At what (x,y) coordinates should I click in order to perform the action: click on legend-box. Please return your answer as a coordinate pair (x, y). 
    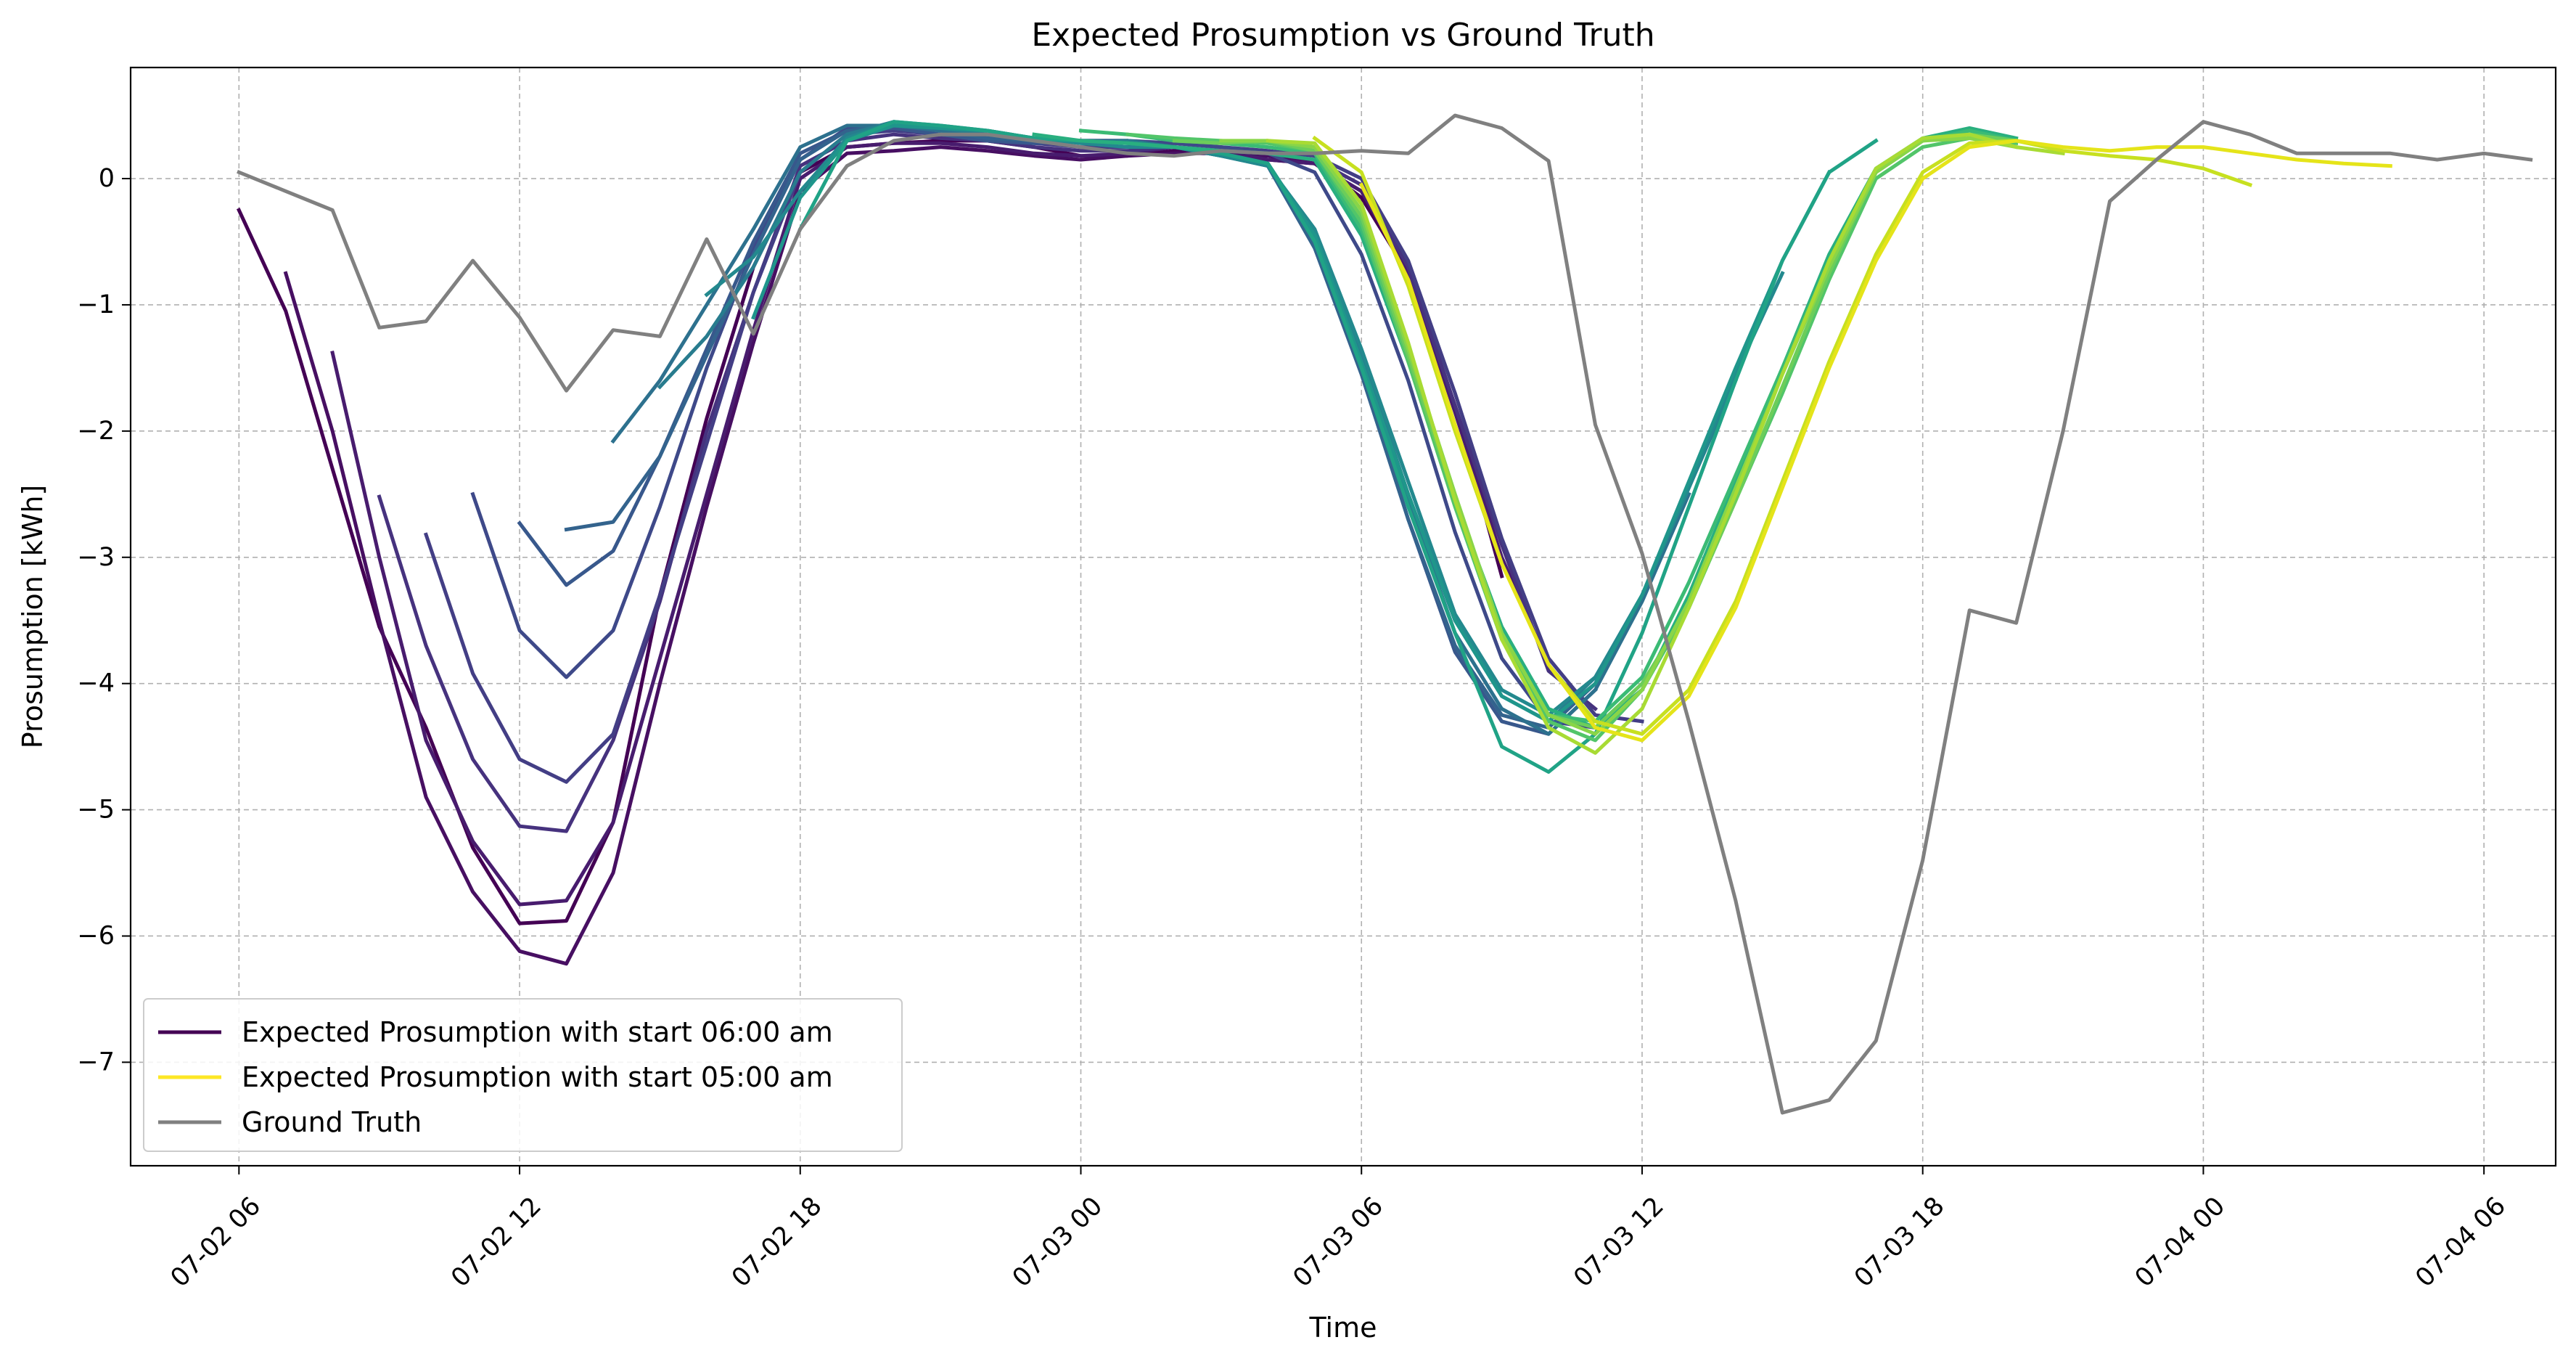
    Looking at the image, I should click on (523, 1075).